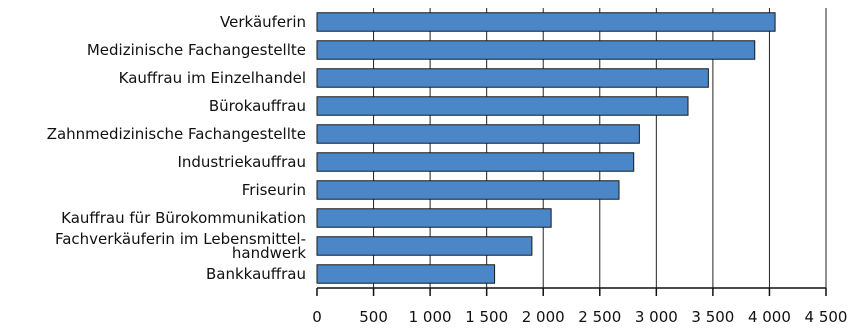  I want to click on x-tick-label-3: 1 500, so click(486, 317).